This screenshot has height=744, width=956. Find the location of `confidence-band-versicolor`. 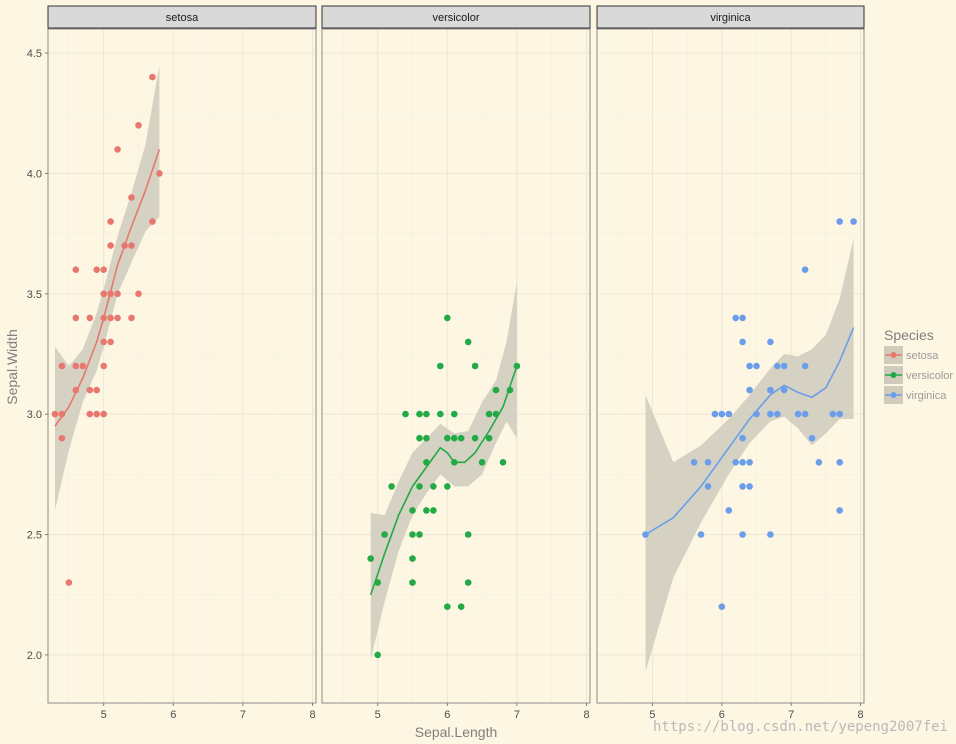

confidence-band-versicolor is located at coordinates (443, 470).